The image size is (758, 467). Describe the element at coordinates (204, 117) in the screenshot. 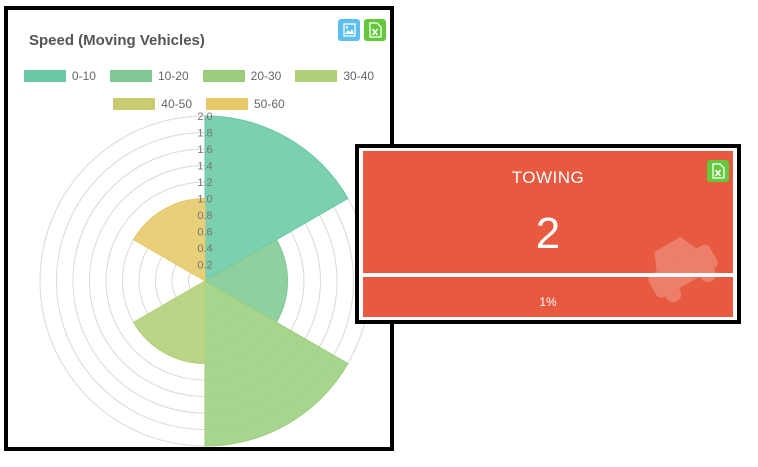

I see `r-tick-label: 2.0` at that location.